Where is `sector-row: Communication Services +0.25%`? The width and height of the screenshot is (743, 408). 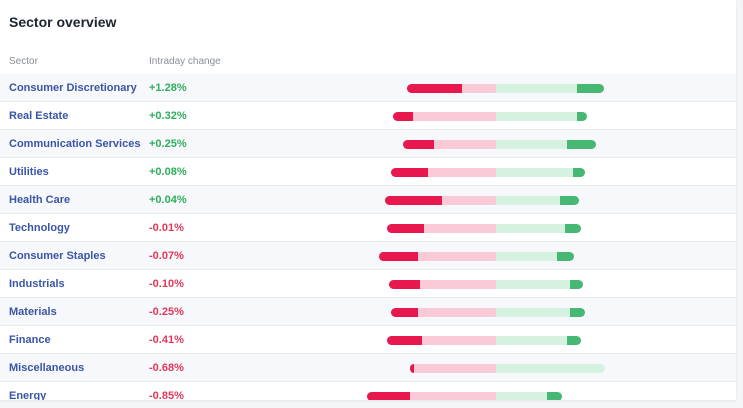
sector-row: Communication Services +0.25% is located at coordinates (368, 144).